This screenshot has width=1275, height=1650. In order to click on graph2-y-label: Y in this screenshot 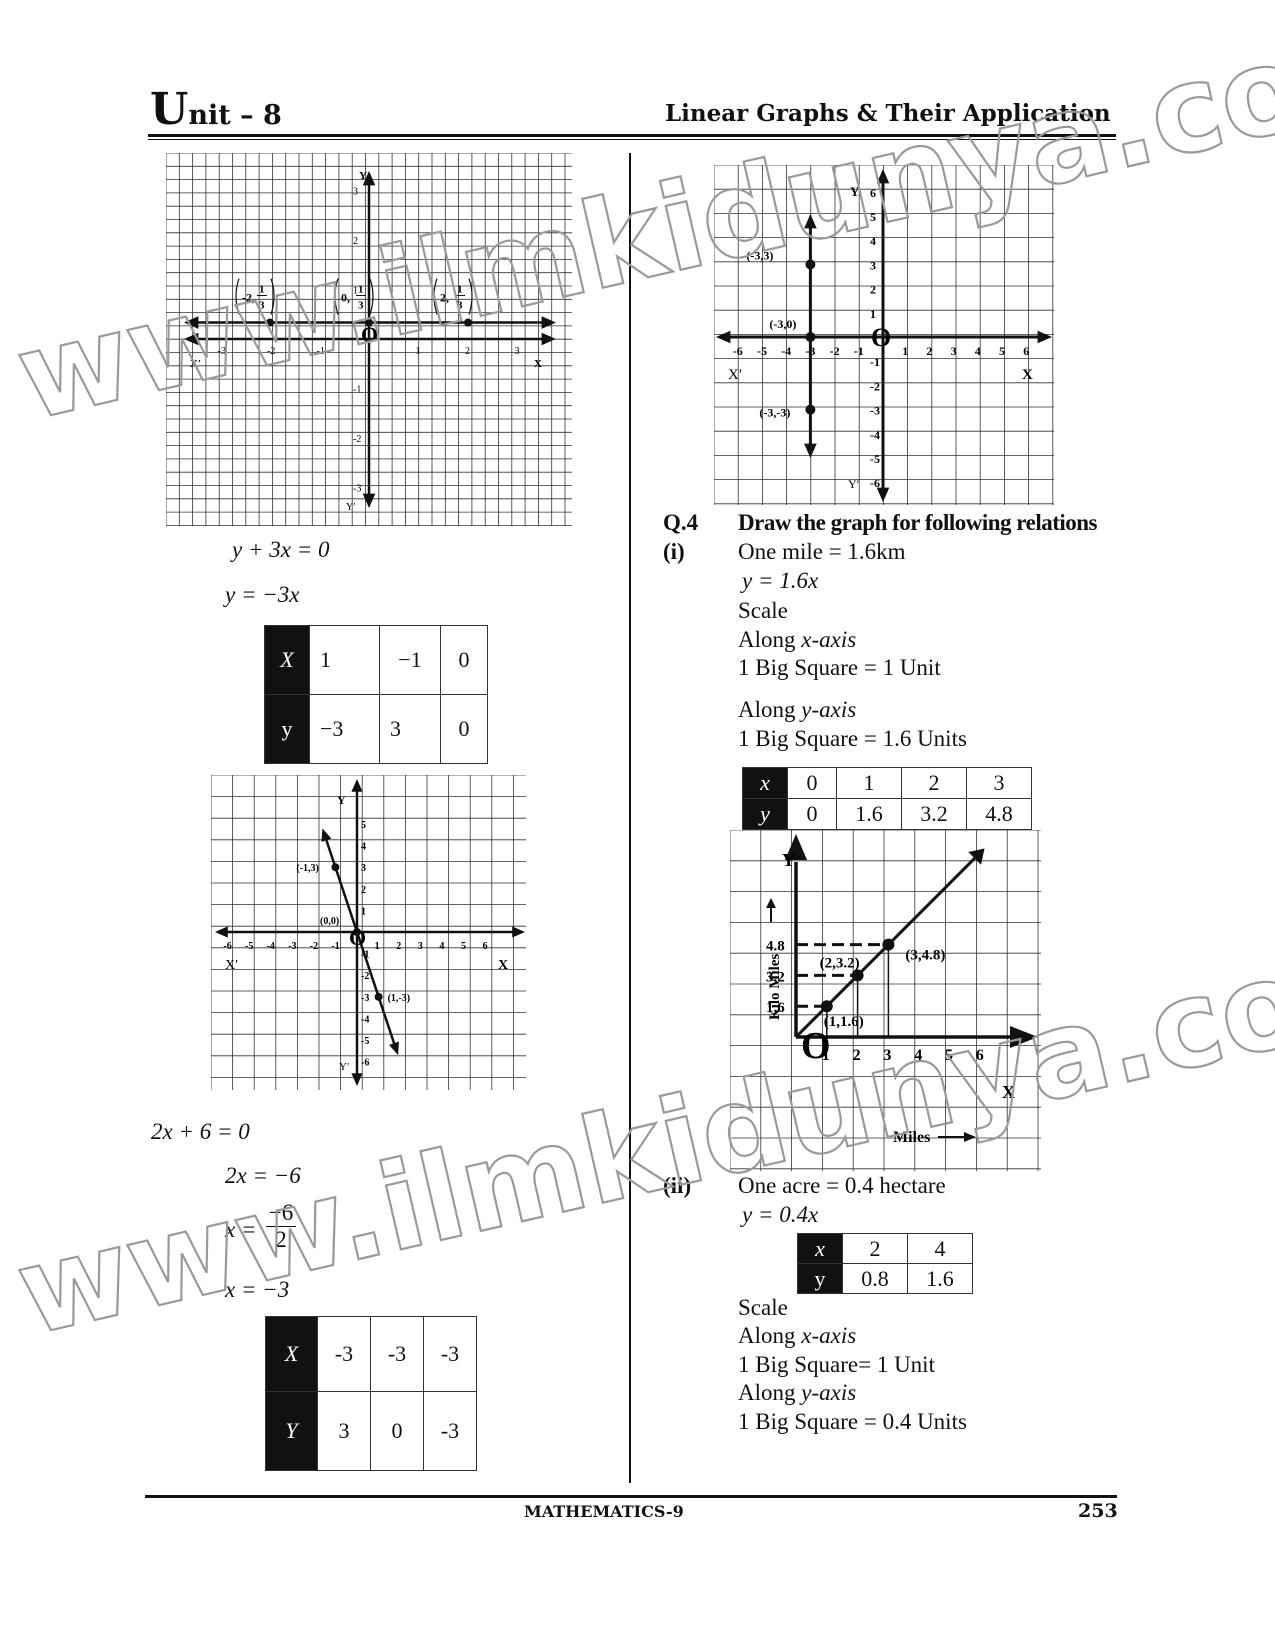, I will do `click(341, 800)`.